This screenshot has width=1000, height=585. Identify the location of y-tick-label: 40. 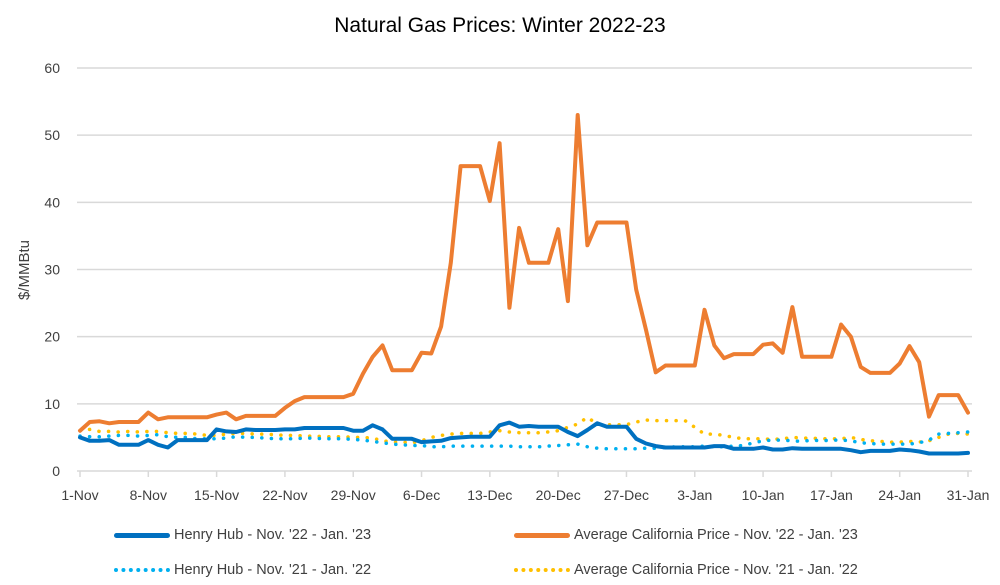
(52, 202).